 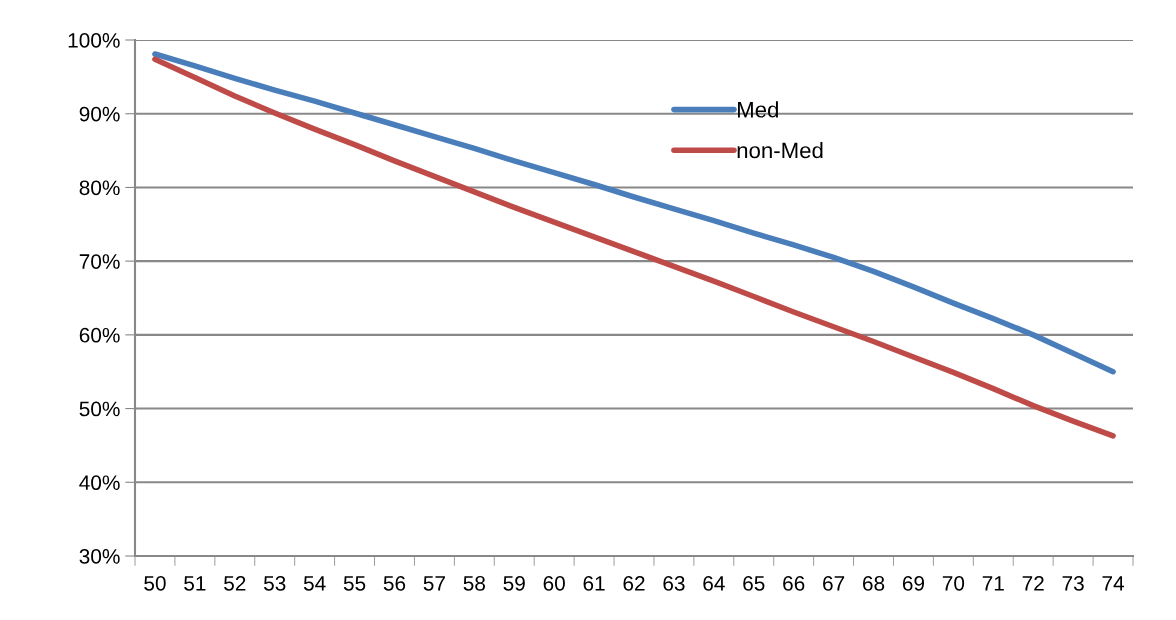 What do you see at coordinates (1033, 583) in the screenshot?
I see `x-tick-label: 72` at bounding box center [1033, 583].